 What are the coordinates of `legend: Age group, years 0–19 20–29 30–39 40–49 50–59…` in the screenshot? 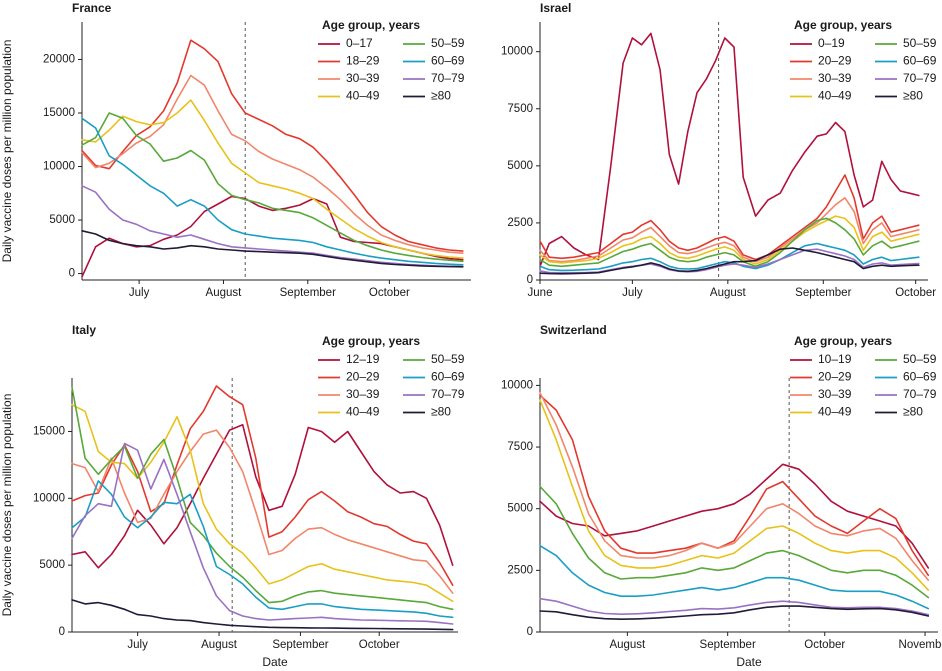 It's located at (863, 60).